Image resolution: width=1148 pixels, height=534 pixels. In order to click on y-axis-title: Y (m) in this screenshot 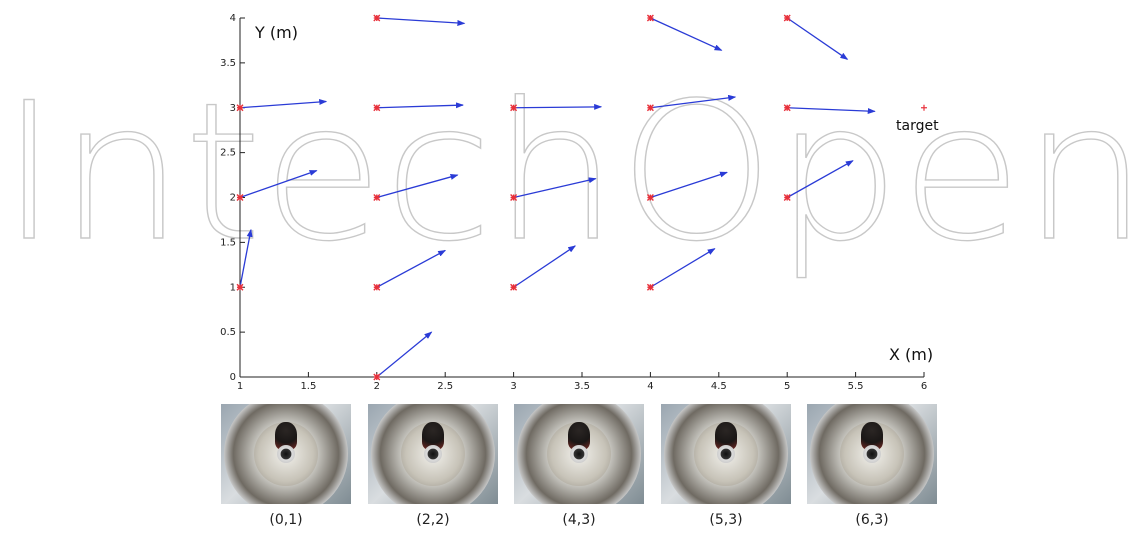, I will do `click(276, 32)`.